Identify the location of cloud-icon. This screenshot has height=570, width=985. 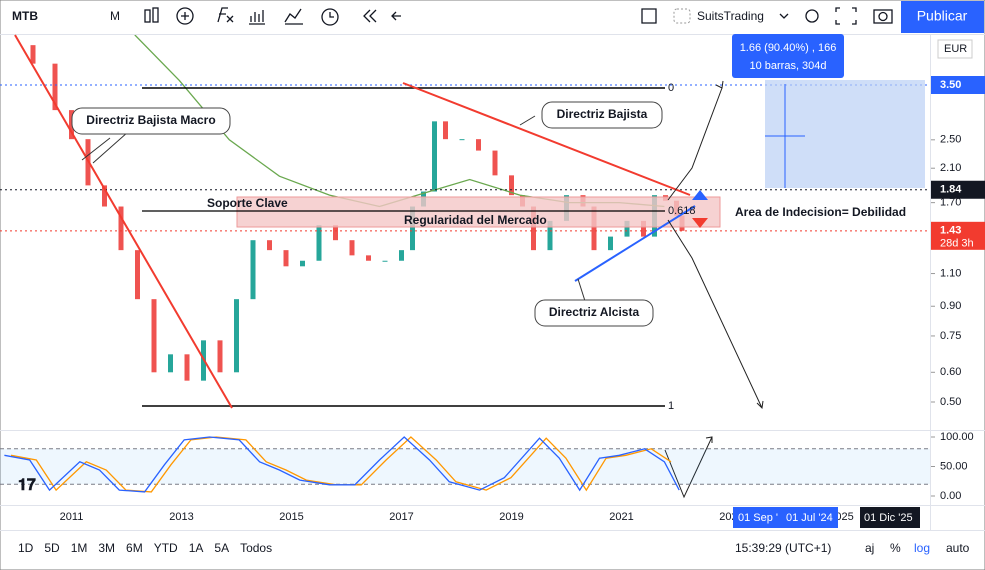
(682, 16).